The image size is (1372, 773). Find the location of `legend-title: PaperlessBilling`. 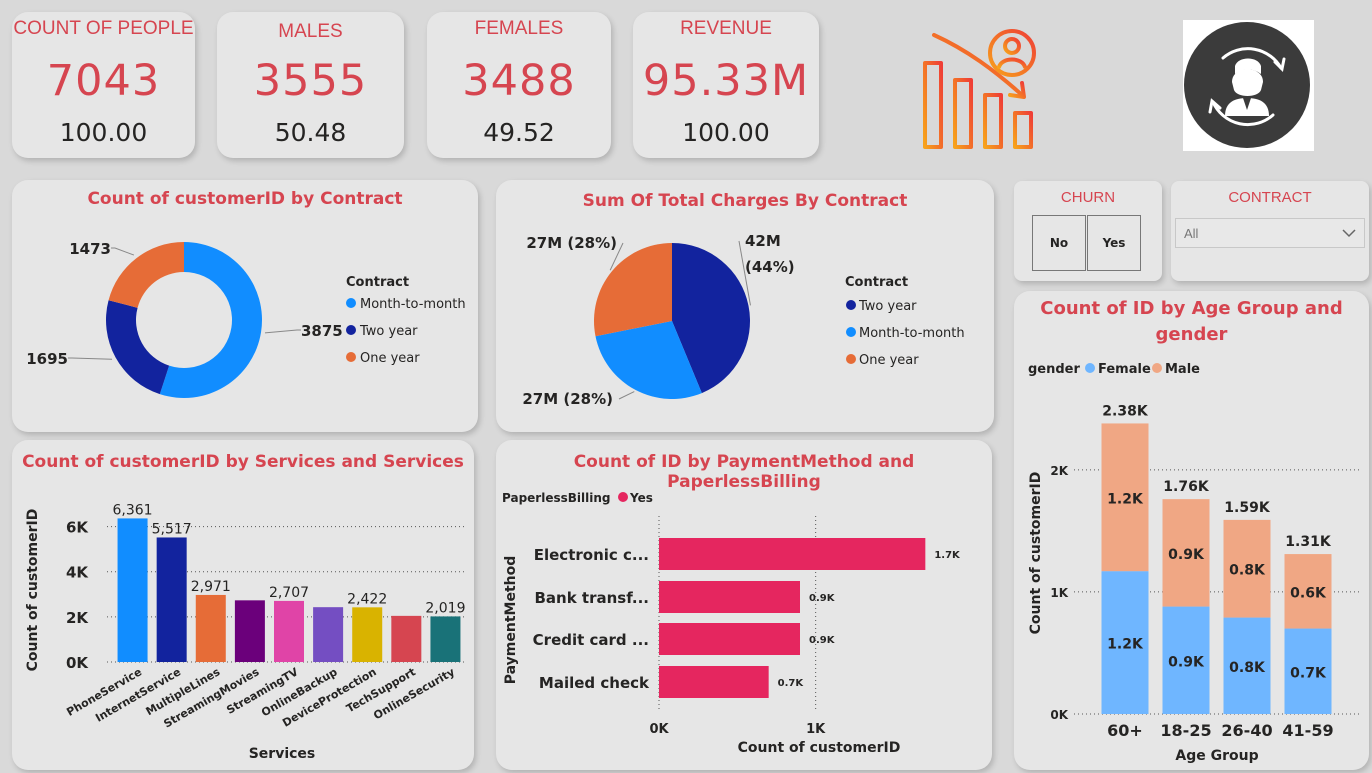

legend-title: PaperlessBilling is located at coordinates (556, 498).